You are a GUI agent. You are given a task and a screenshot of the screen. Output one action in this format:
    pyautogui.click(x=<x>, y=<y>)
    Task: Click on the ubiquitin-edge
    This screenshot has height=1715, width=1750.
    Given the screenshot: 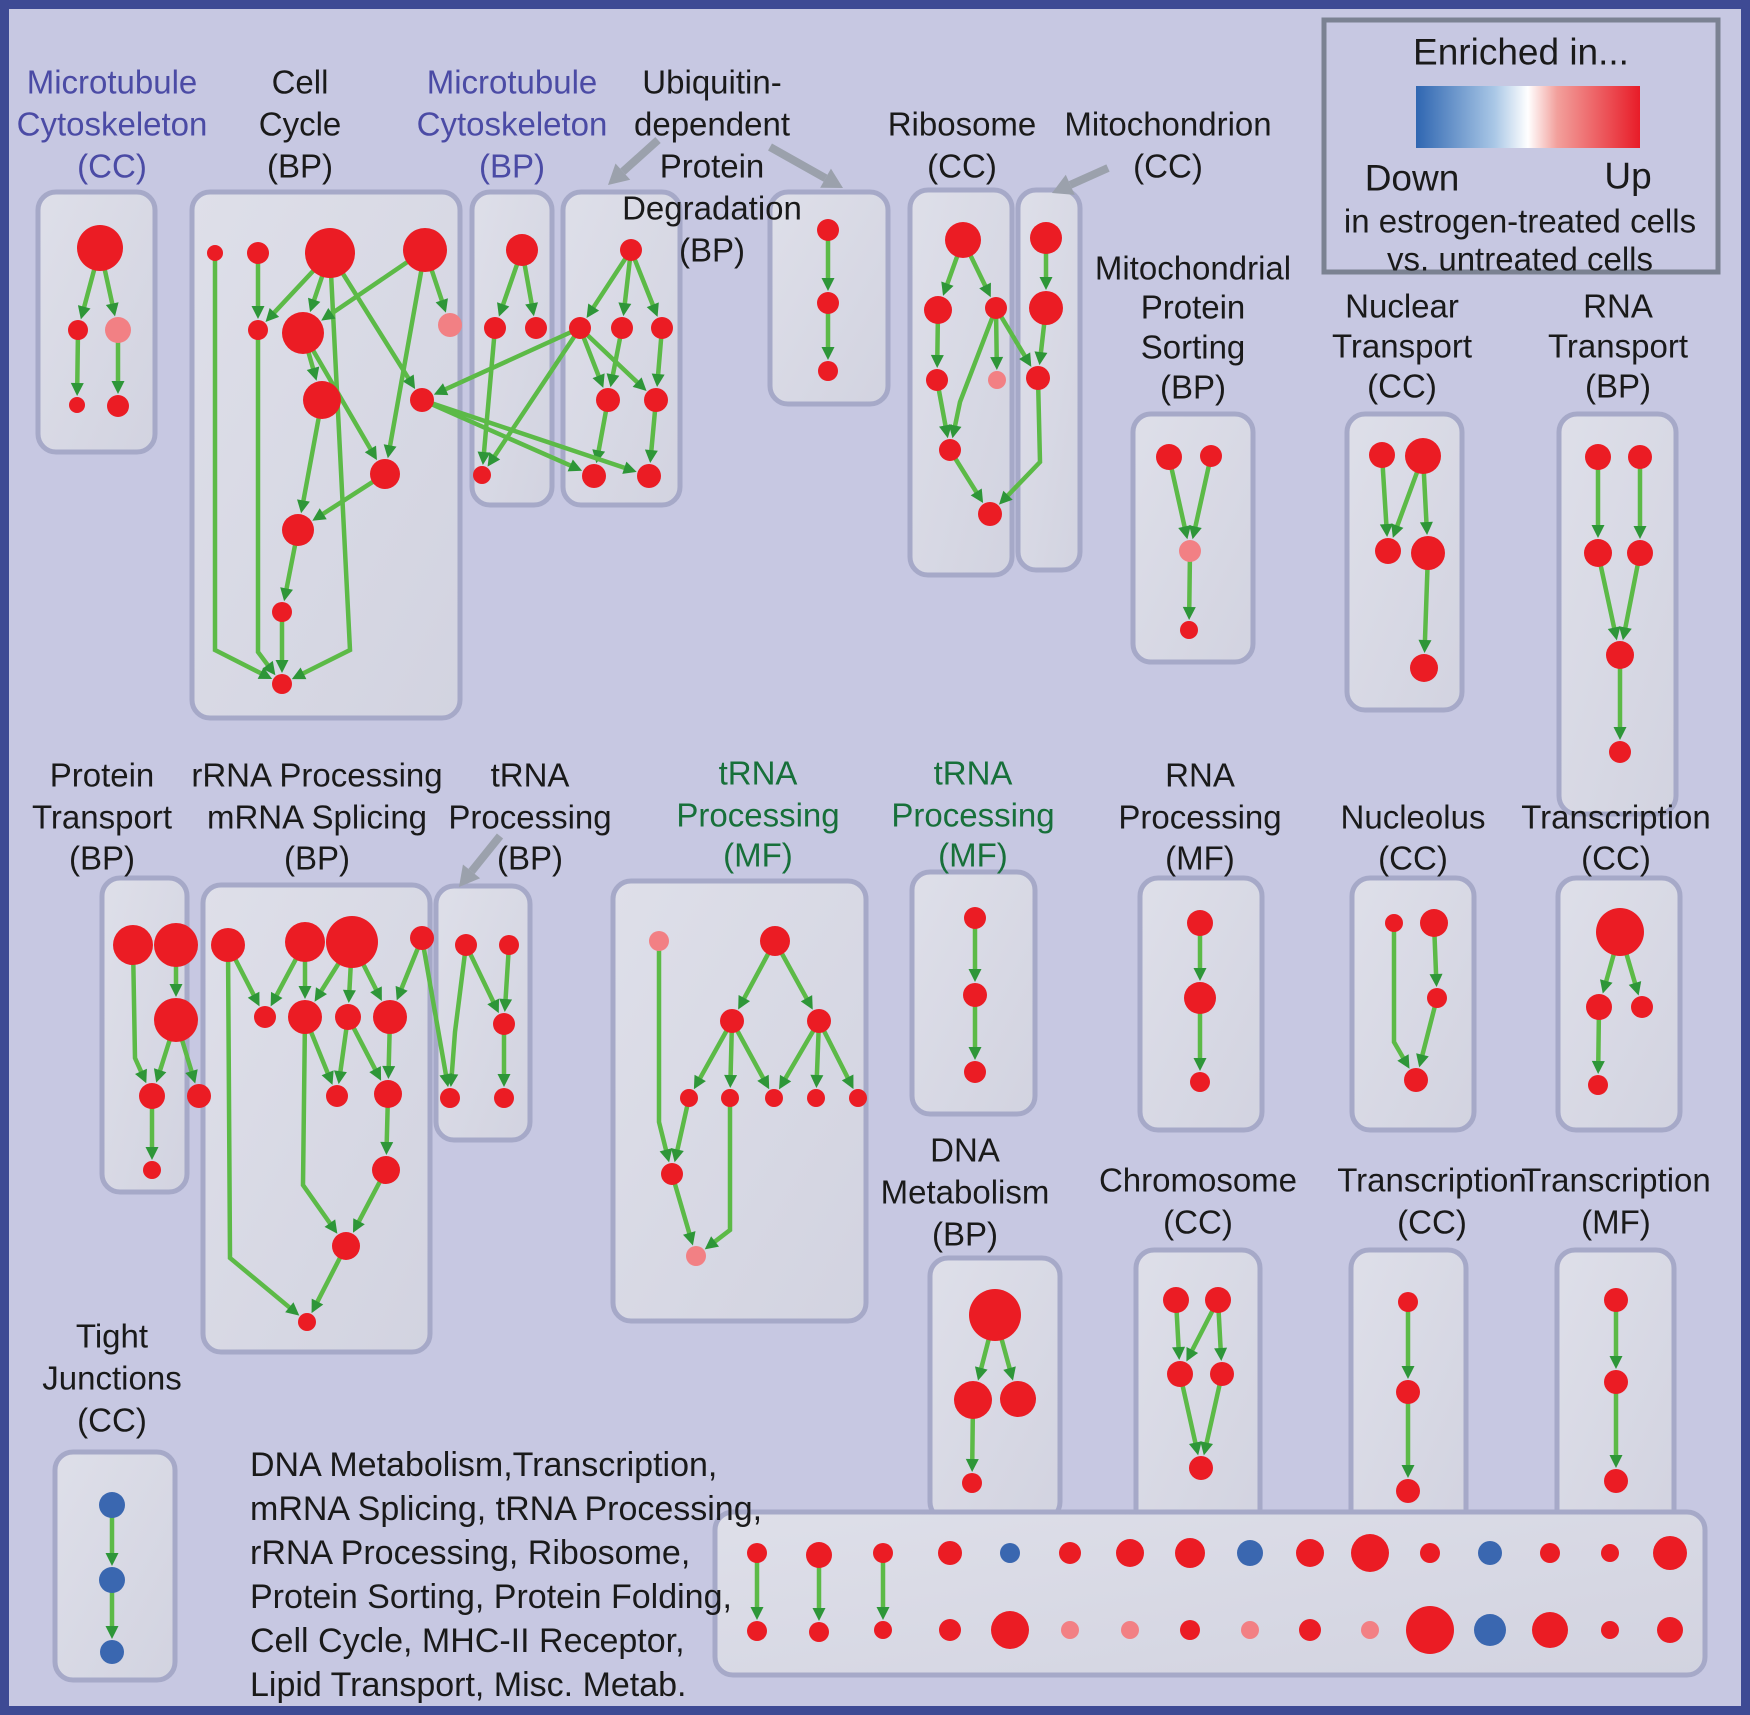 What is the action you would take?
    pyautogui.click(x=608, y=355)
    